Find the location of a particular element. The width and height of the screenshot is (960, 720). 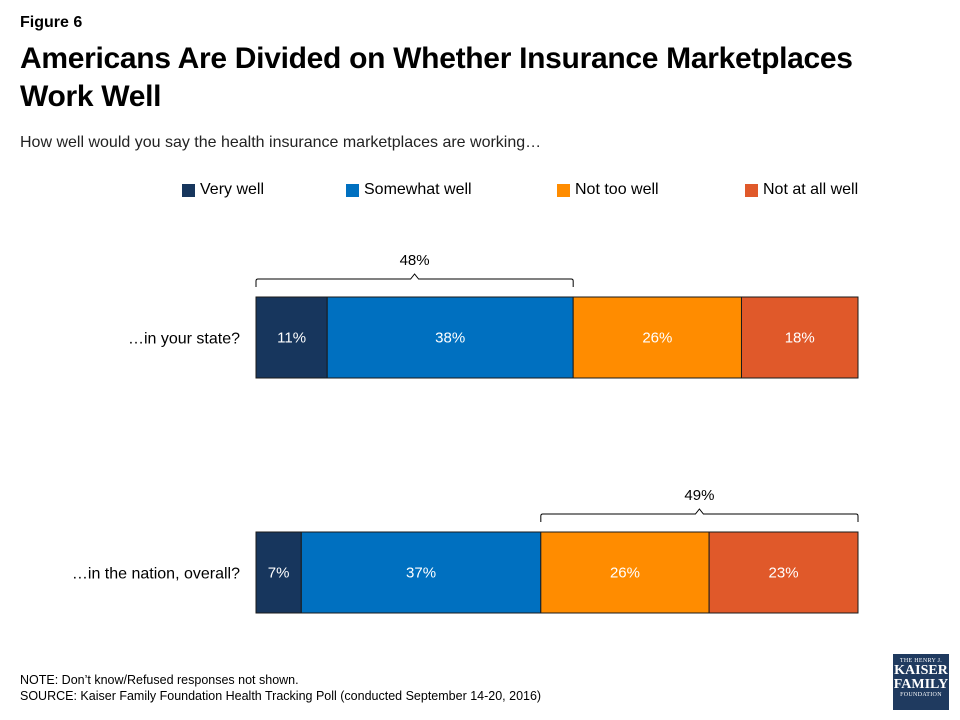

legend-item-not-at-all-well: Not at all well is located at coordinates (801, 190).